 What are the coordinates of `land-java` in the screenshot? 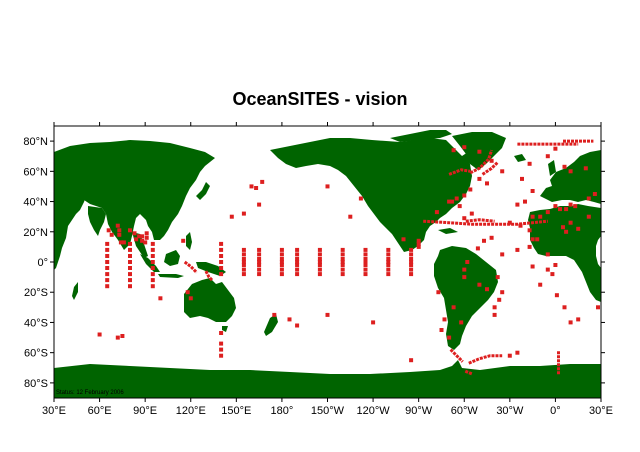 It's located at (171, 276).